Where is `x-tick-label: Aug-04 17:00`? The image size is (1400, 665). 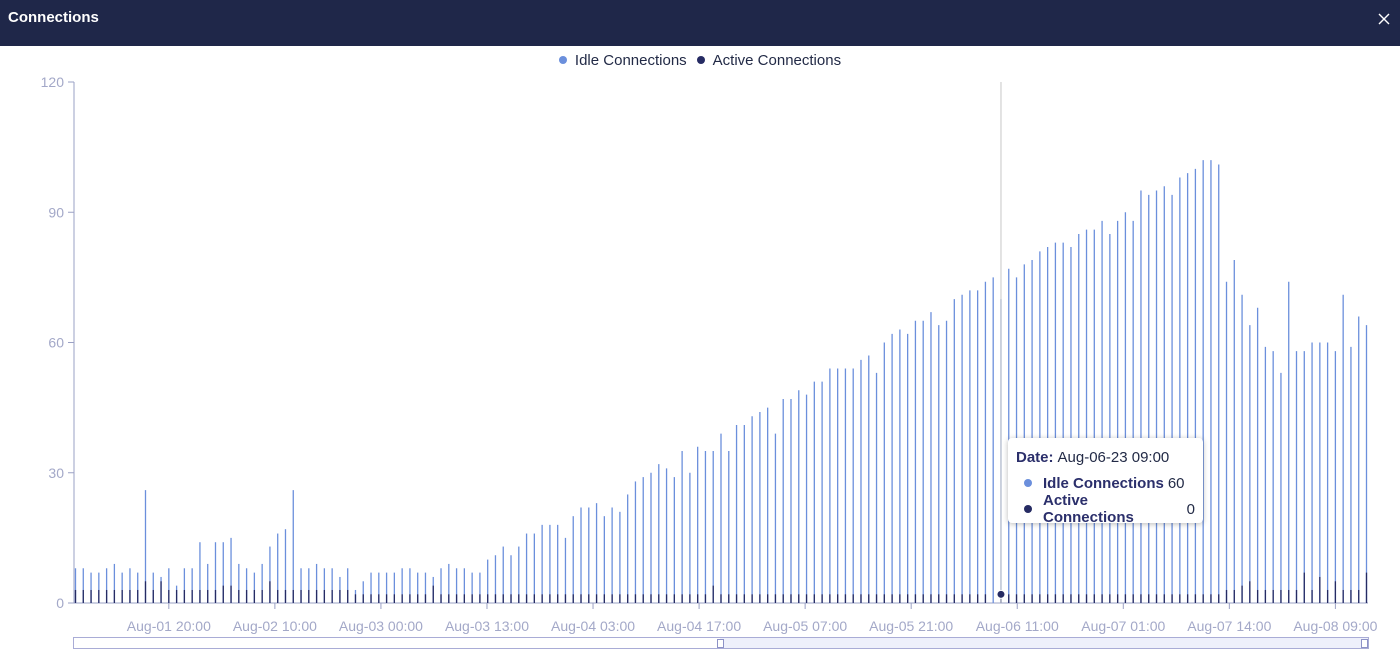
x-tick-label: Aug-04 17:00 is located at coordinates (699, 626).